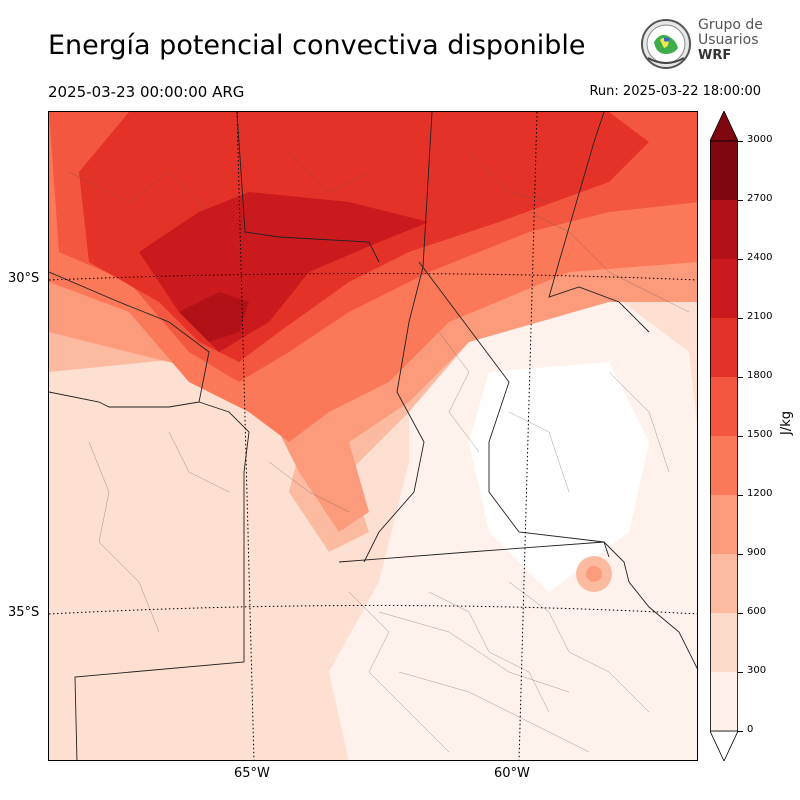 This screenshot has width=800, height=800. What do you see at coordinates (760, 198) in the screenshot?
I see `colorbar-tick-label: 2700` at bounding box center [760, 198].